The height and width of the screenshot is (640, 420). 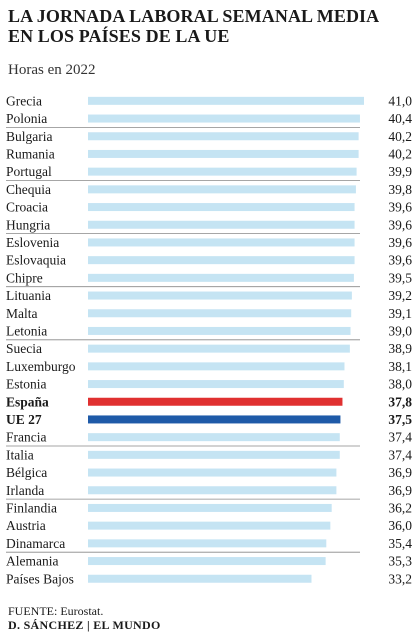 I want to click on value-label: 35,3, so click(x=400, y=561).